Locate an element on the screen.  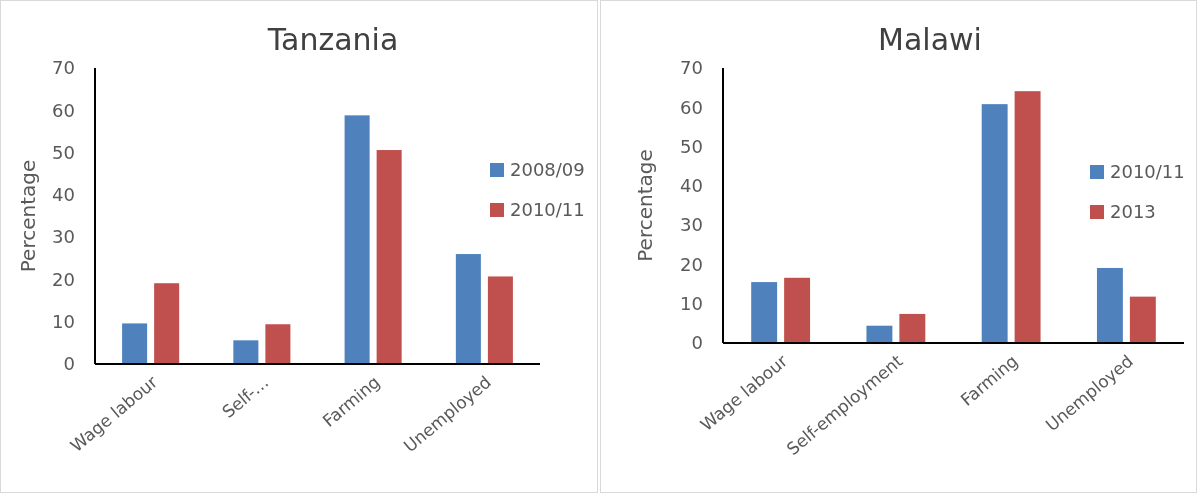
chart-title: Malawi is located at coordinates (930, 39).